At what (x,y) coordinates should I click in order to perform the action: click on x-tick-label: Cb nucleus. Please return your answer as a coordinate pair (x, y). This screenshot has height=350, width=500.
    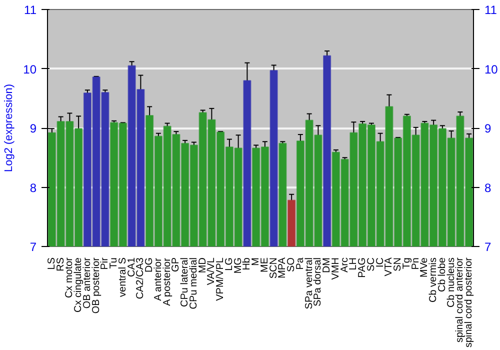
    Looking at the image, I should click on (451, 283).